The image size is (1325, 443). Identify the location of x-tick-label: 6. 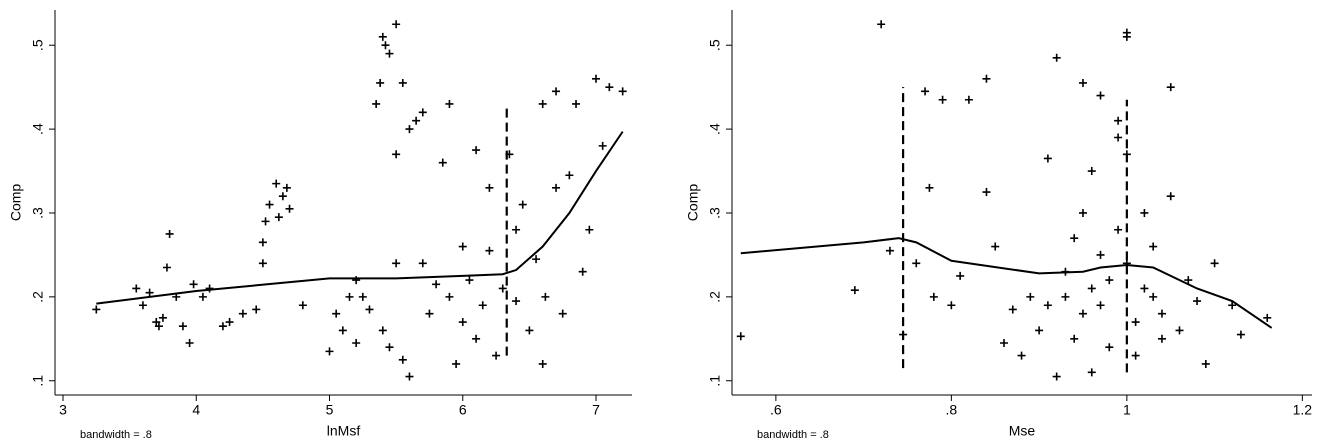
(463, 410).